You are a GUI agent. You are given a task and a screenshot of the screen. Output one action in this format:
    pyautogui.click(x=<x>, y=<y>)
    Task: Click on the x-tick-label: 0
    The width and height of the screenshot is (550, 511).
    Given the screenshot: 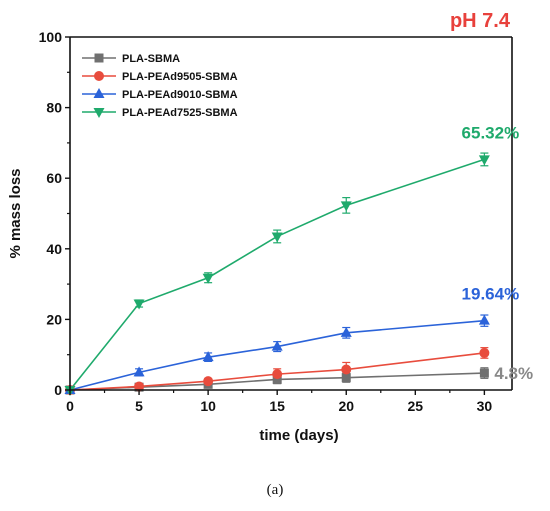 What is the action you would take?
    pyautogui.click(x=70, y=406)
    